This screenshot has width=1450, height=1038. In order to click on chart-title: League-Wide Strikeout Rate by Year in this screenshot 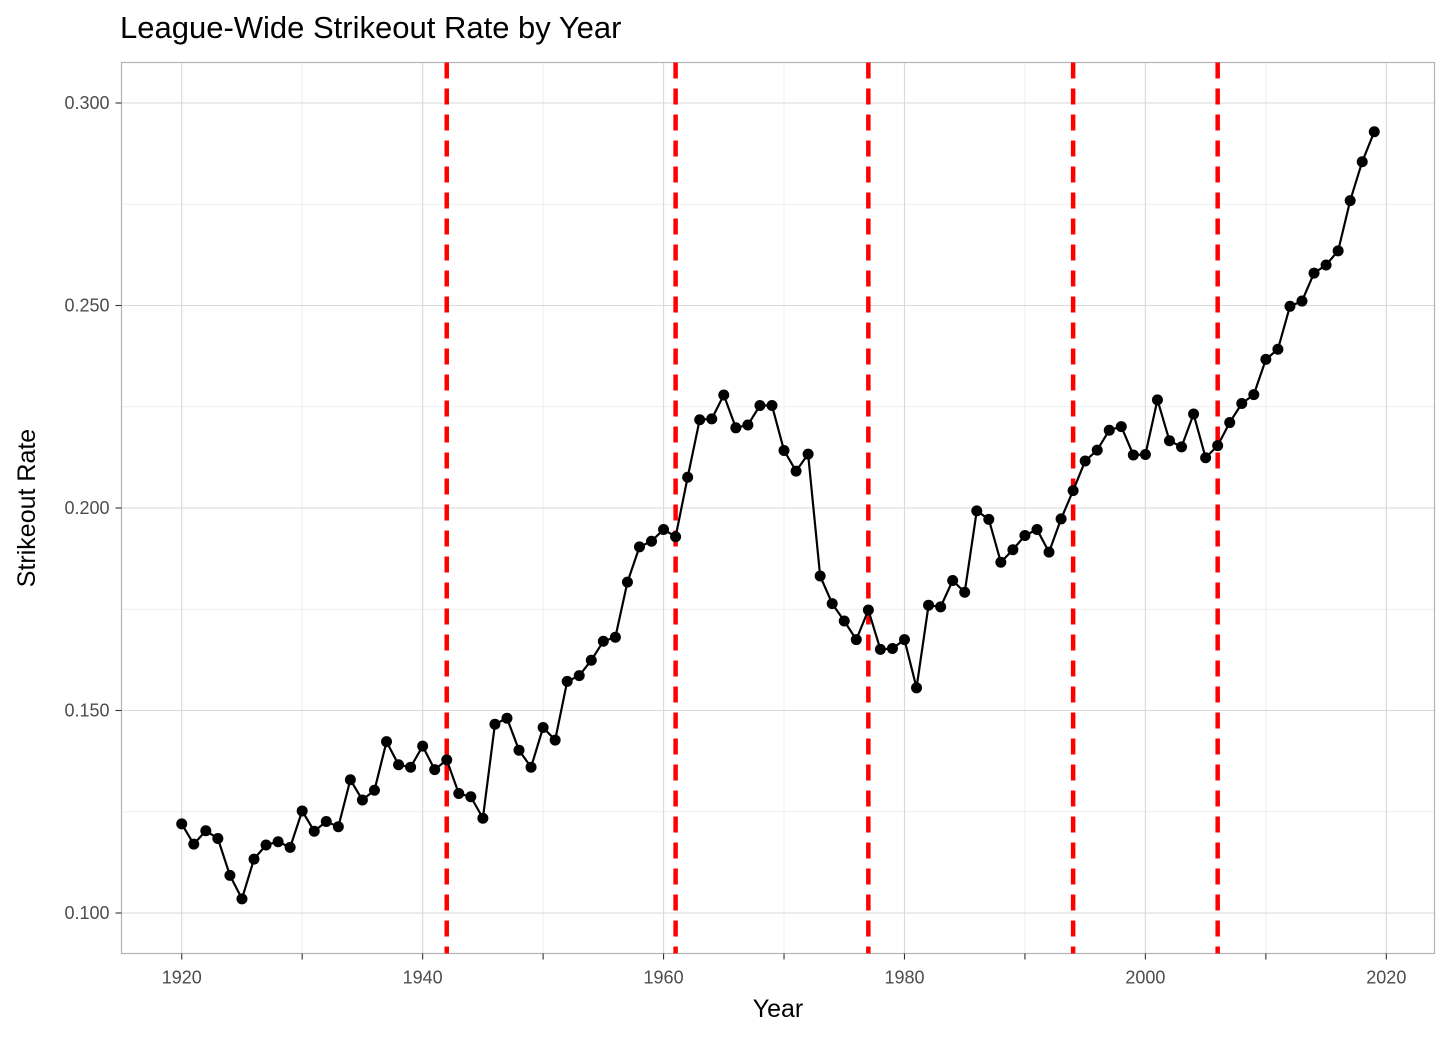, I will do `click(370, 27)`.